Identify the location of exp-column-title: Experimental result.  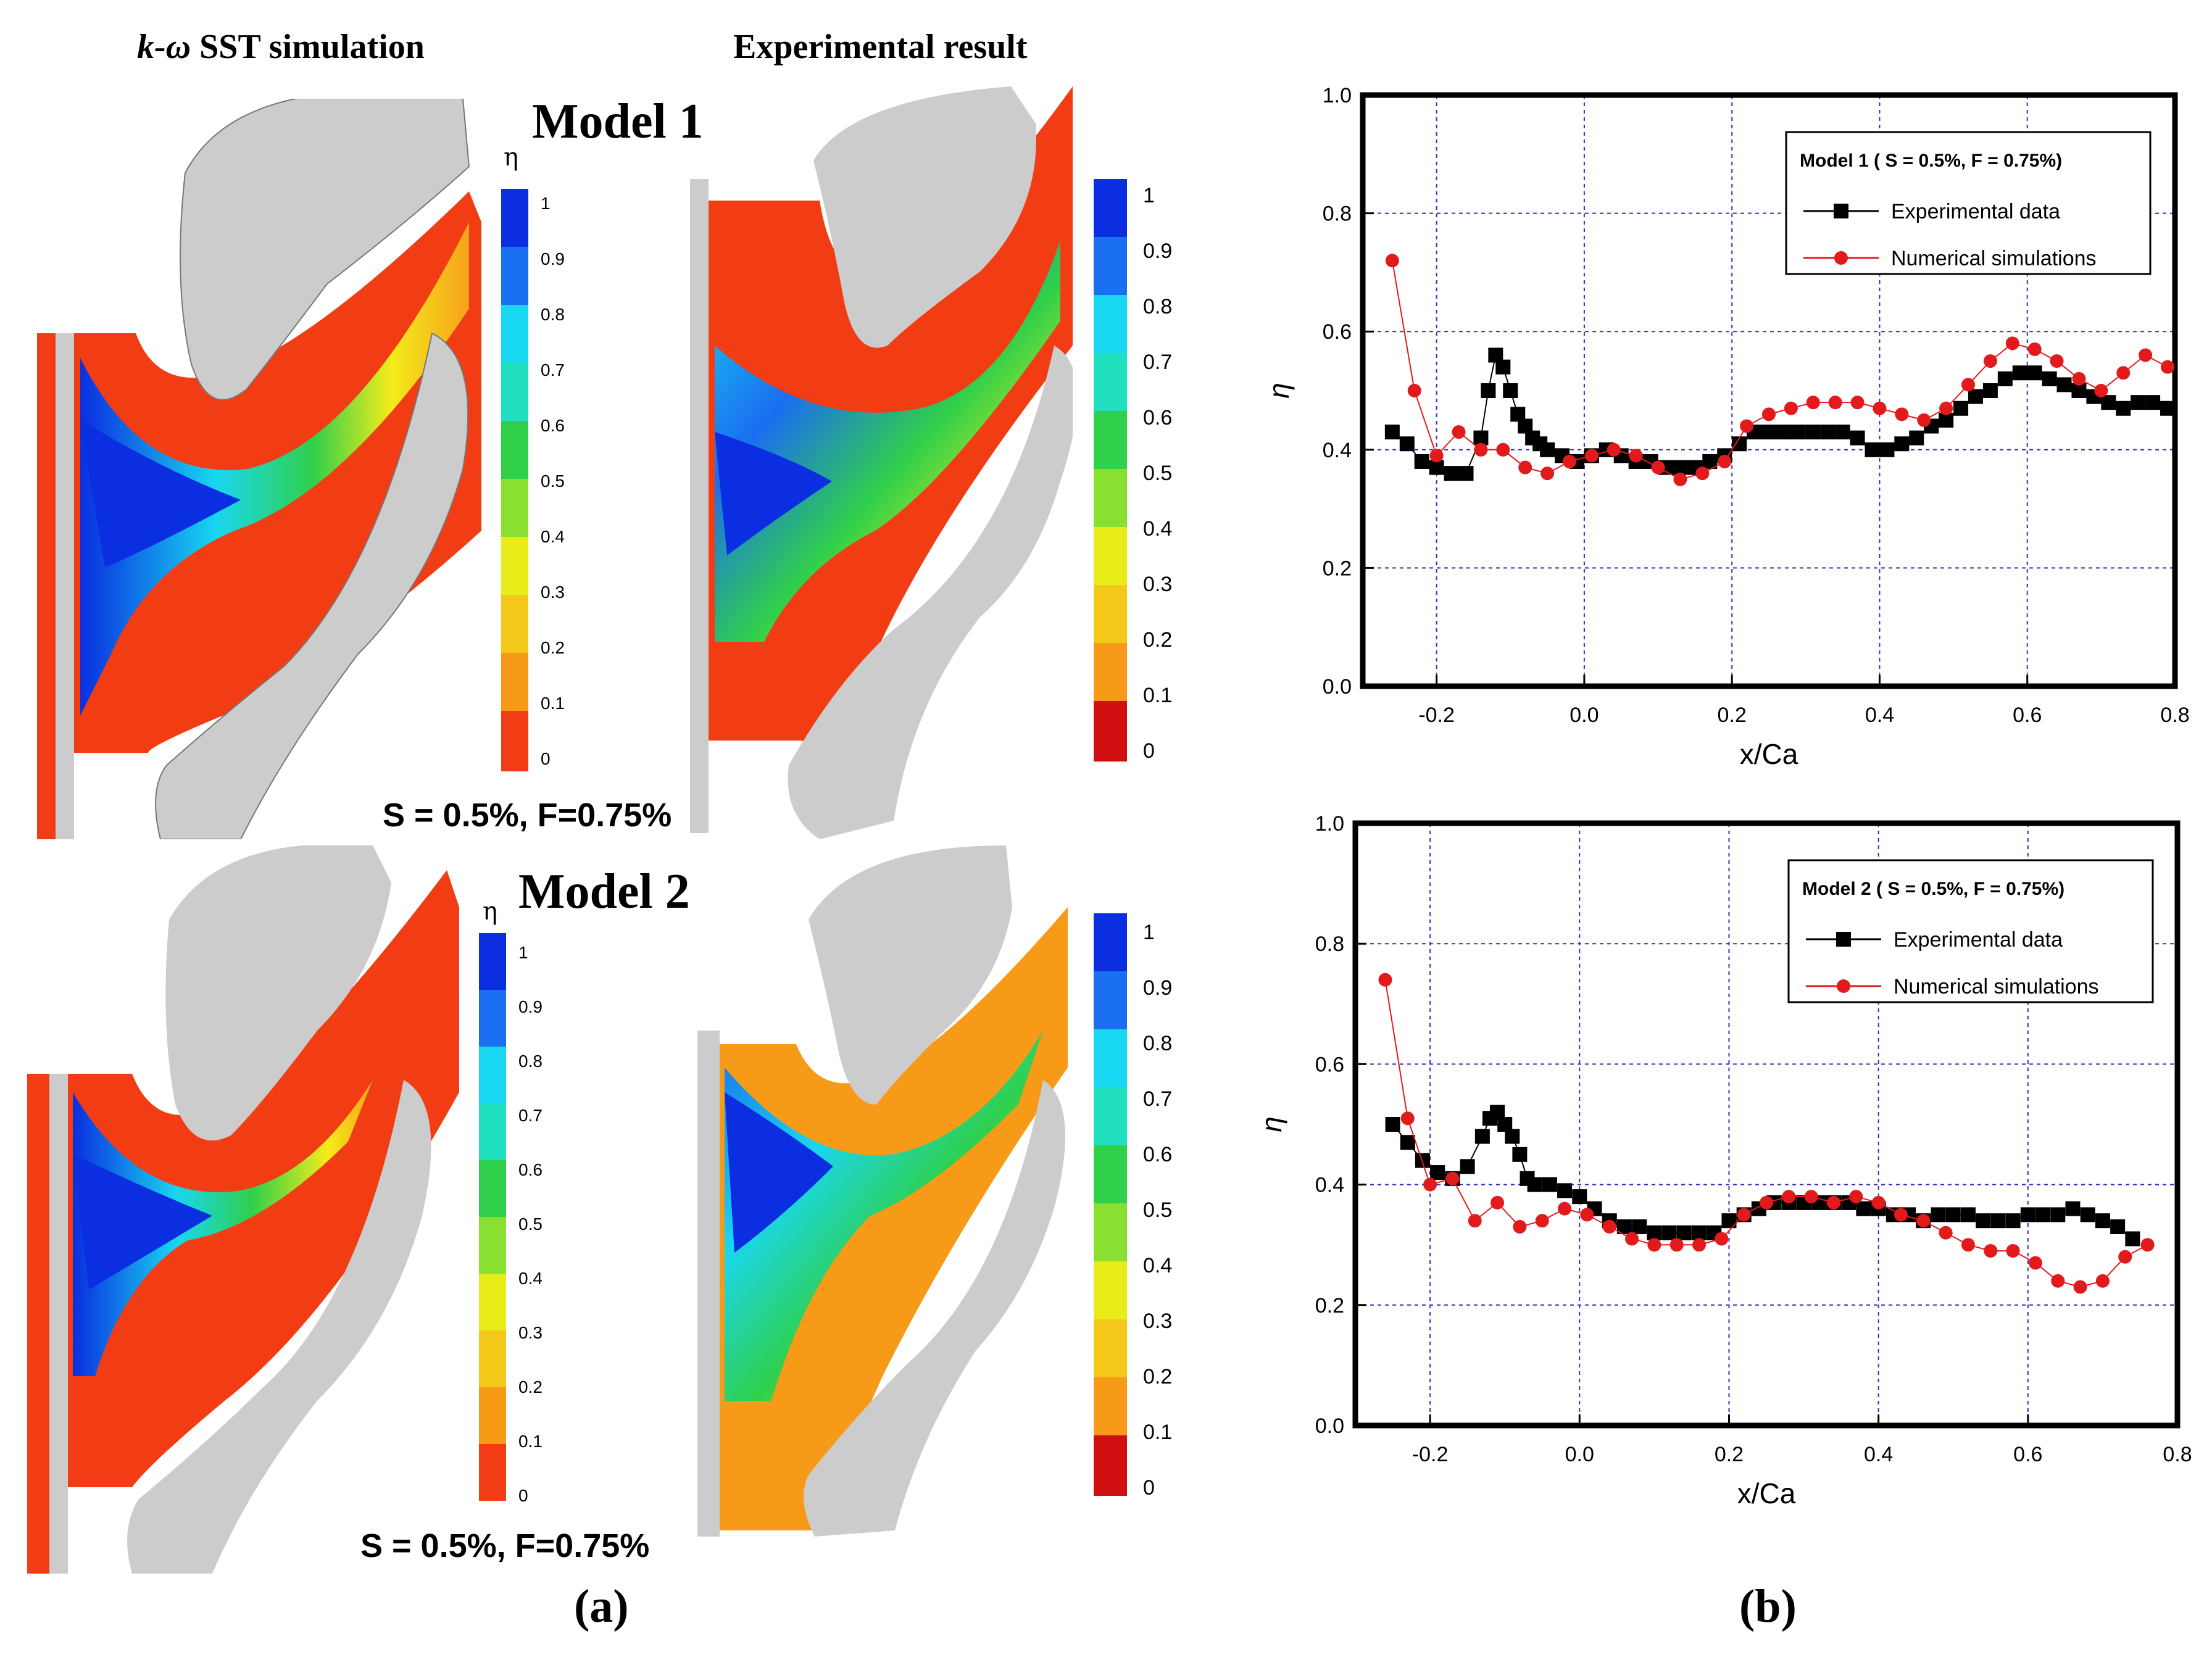
(880, 47).